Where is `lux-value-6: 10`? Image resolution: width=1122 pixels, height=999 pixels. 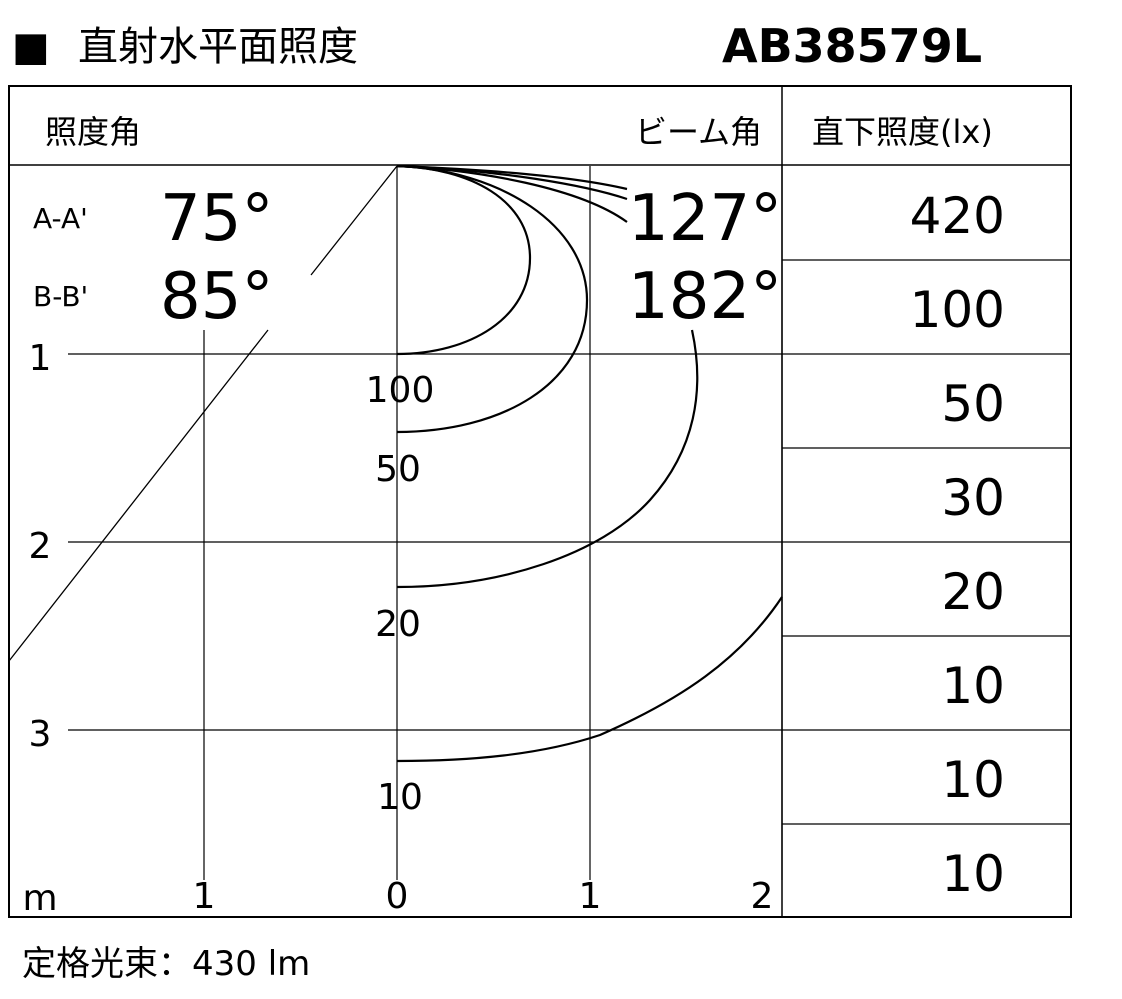 lux-value-6: 10 is located at coordinates (973, 686).